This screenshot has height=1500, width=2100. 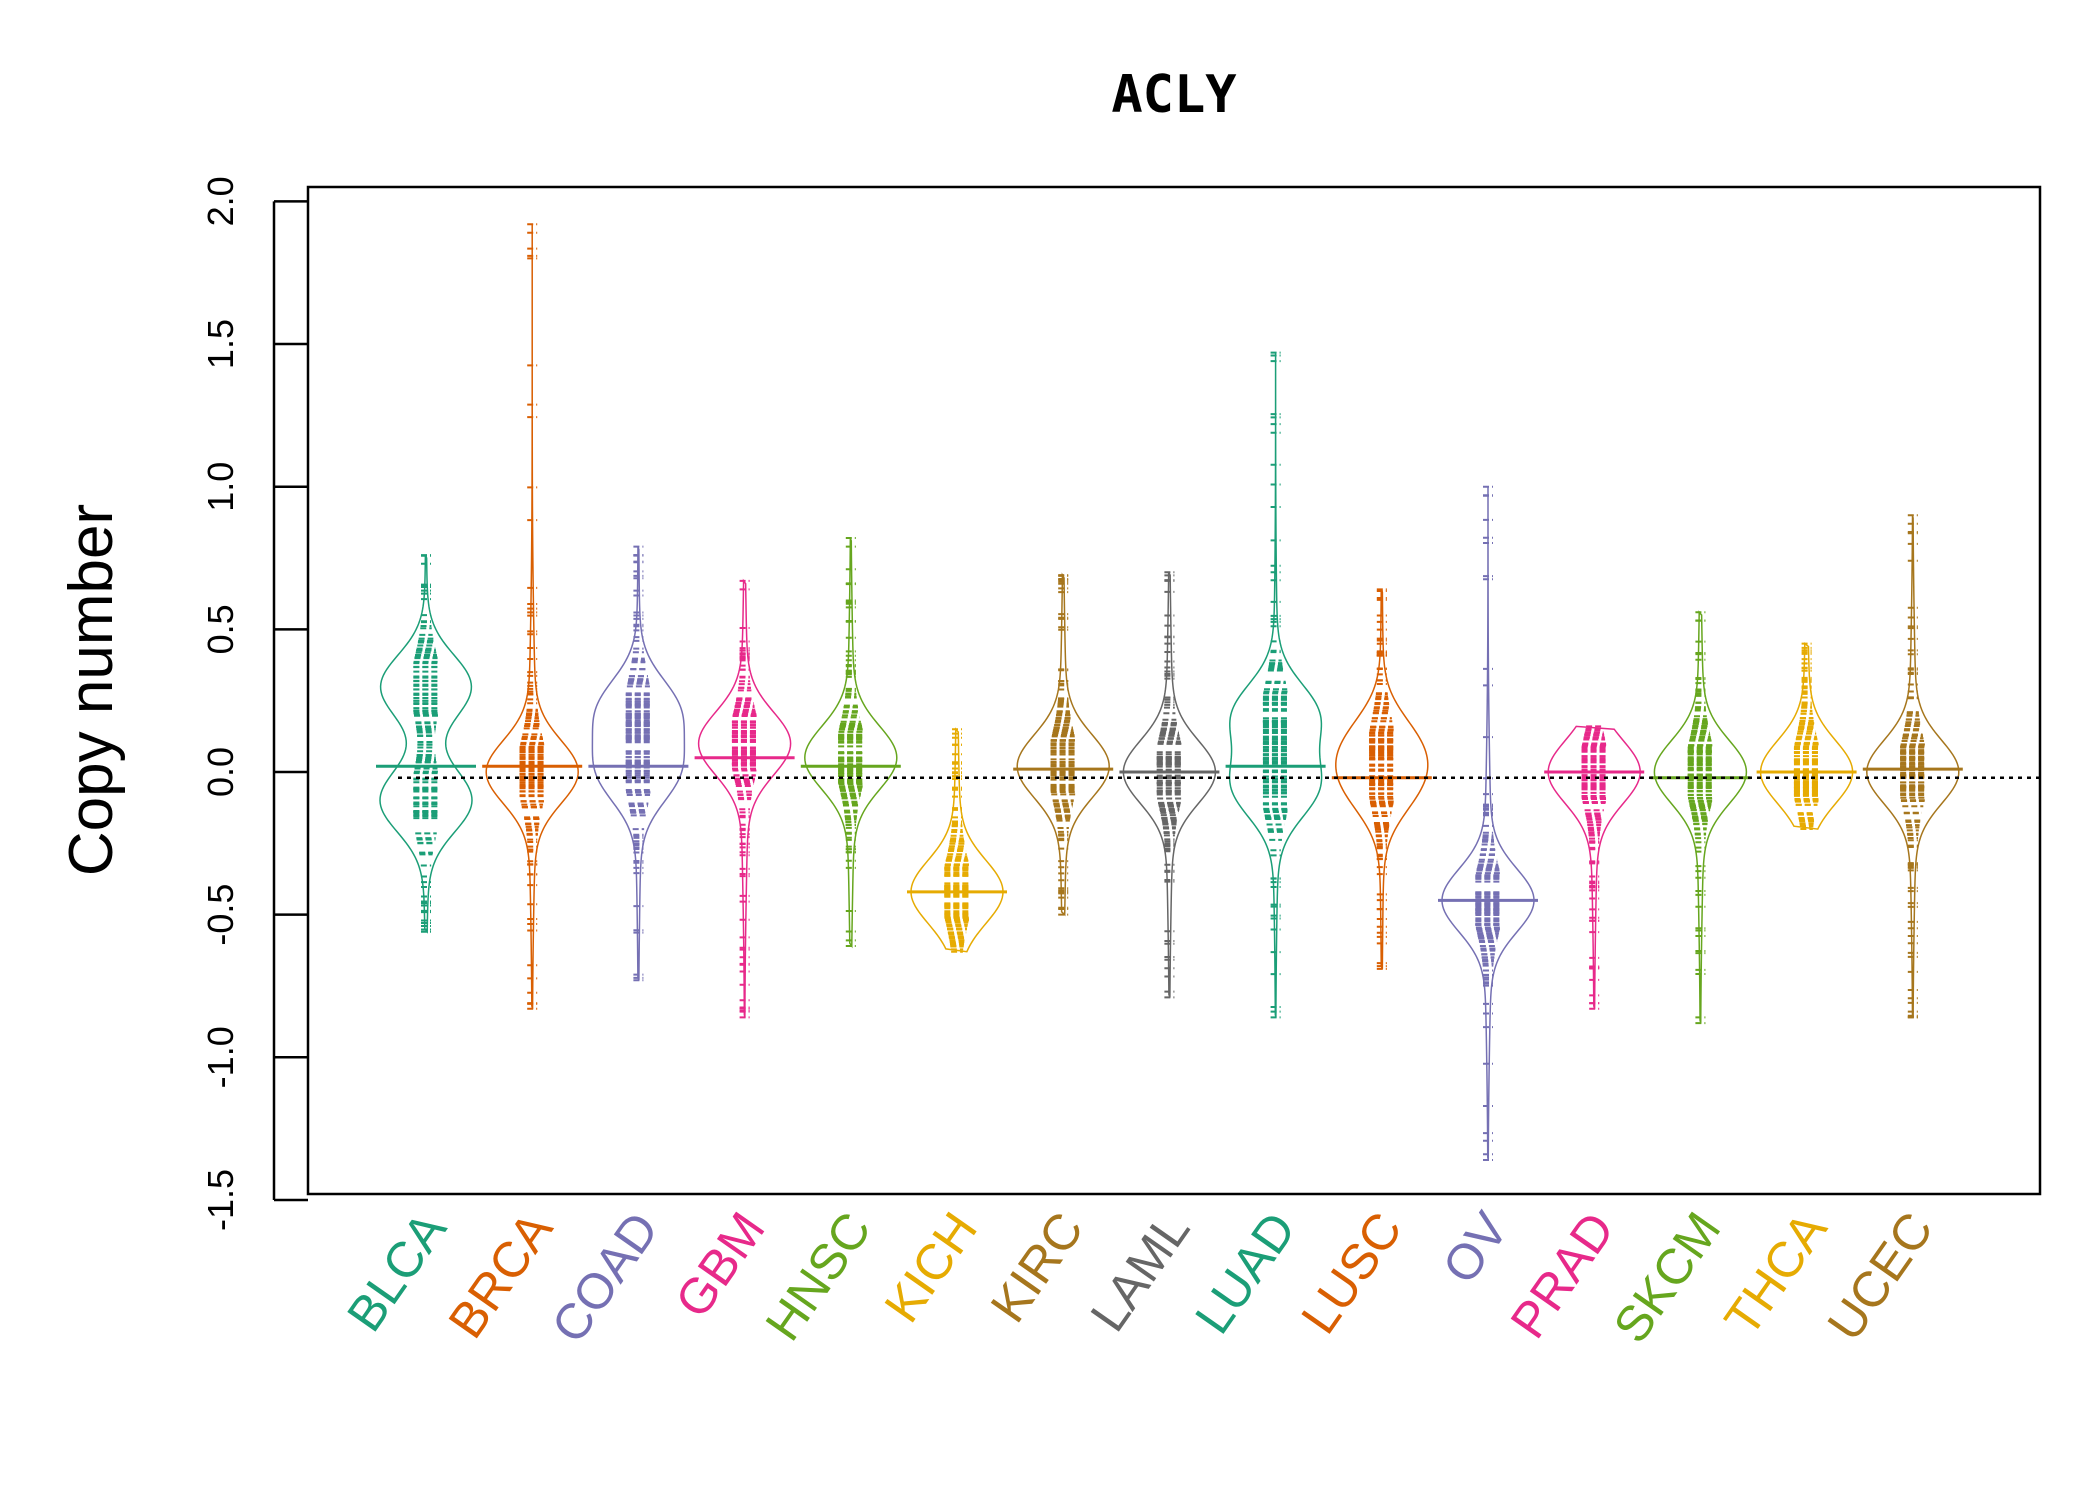 I want to click on x-tick-label-ucec: UCEC, so click(x=1880, y=1276).